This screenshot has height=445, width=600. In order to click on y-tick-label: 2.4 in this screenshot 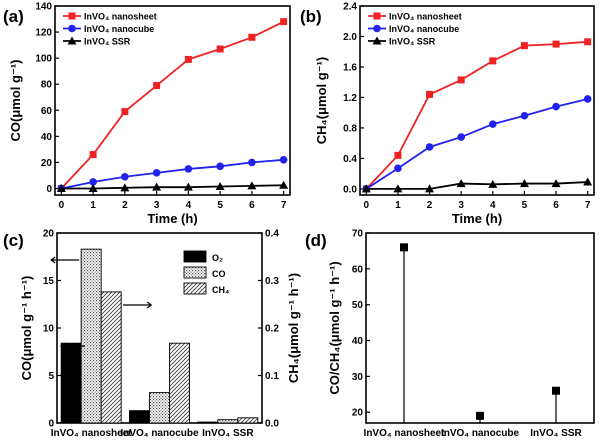, I will do `click(350, 7)`.